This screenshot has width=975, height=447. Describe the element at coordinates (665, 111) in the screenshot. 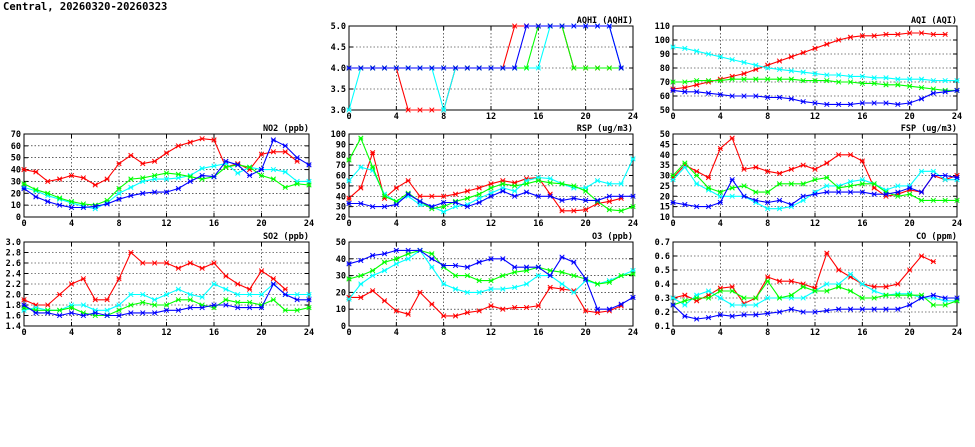

I see `y-tick-label: 50` at that location.